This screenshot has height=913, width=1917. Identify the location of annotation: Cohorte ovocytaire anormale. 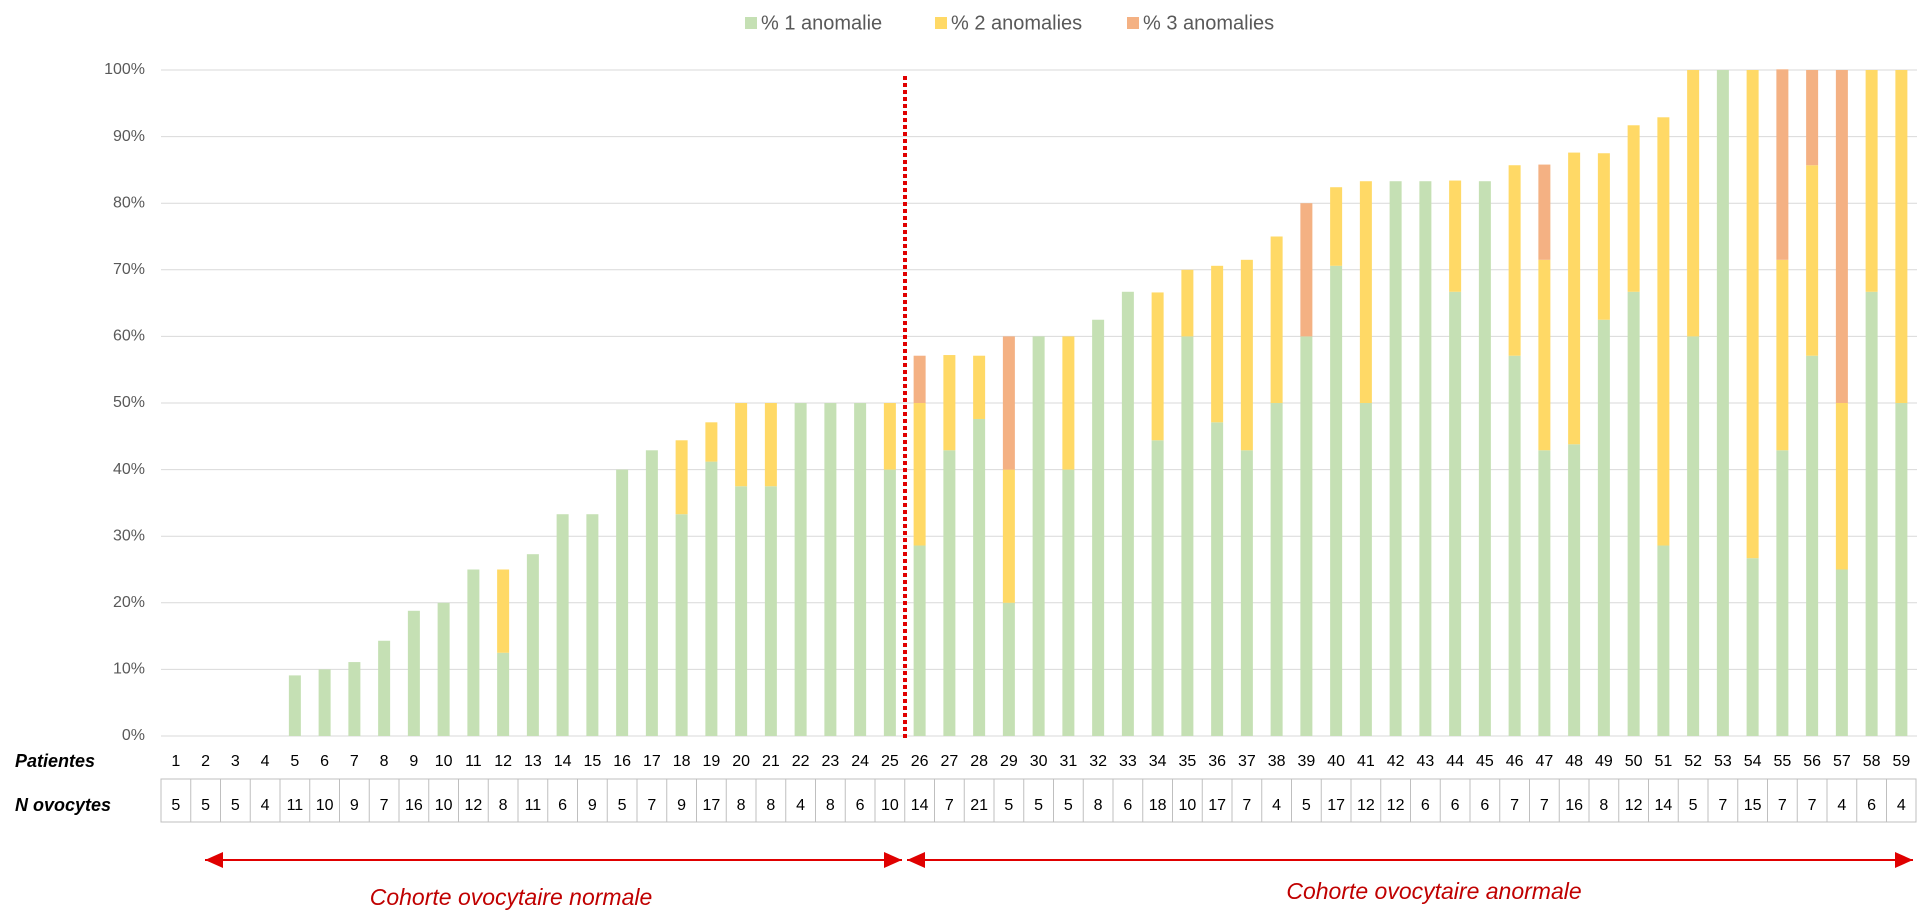
(1433, 891).